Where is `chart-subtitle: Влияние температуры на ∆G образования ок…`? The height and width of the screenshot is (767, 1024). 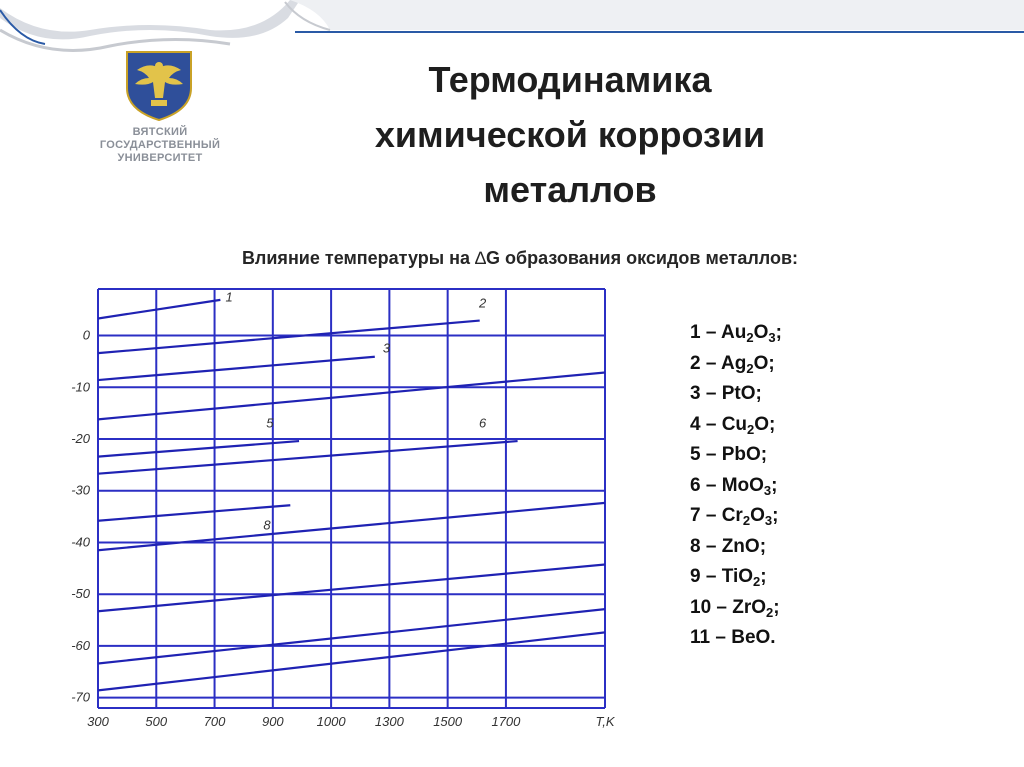 chart-subtitle: Влияние температуры на ∆G образования ок… is located at coordinates (520, 258).